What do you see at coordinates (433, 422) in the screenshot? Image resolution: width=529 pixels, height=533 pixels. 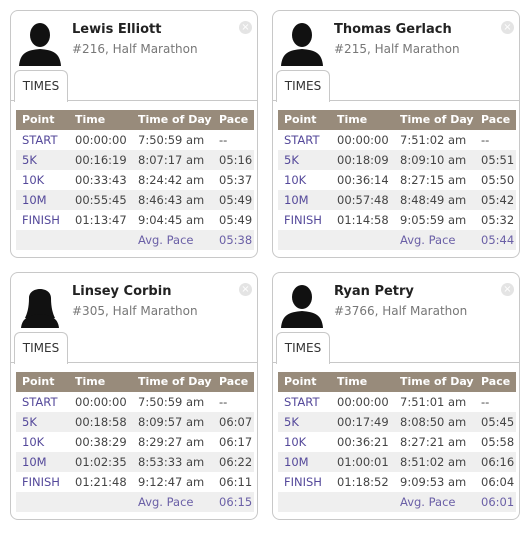 I see `cell: 8:08:50 am` at bounding box center [433, 422].